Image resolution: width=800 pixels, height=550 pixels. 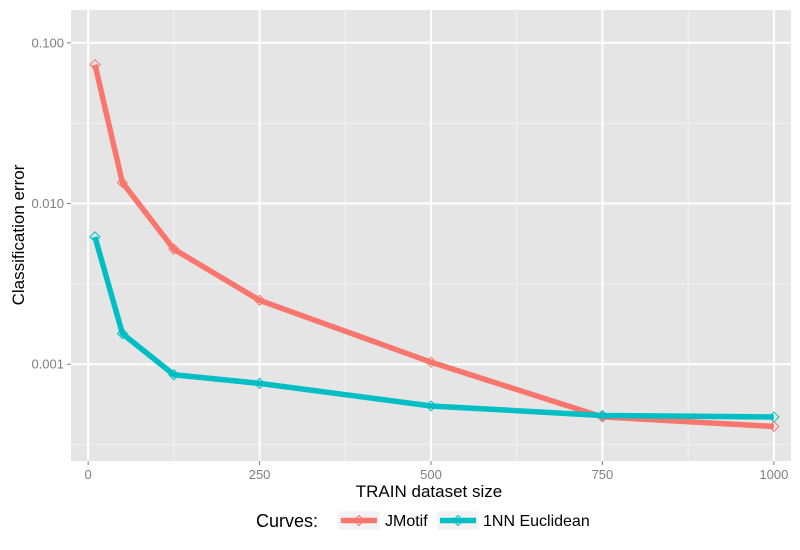 I want to click on legend-item-jmotif: JMotif, so click(x=382, y=520).